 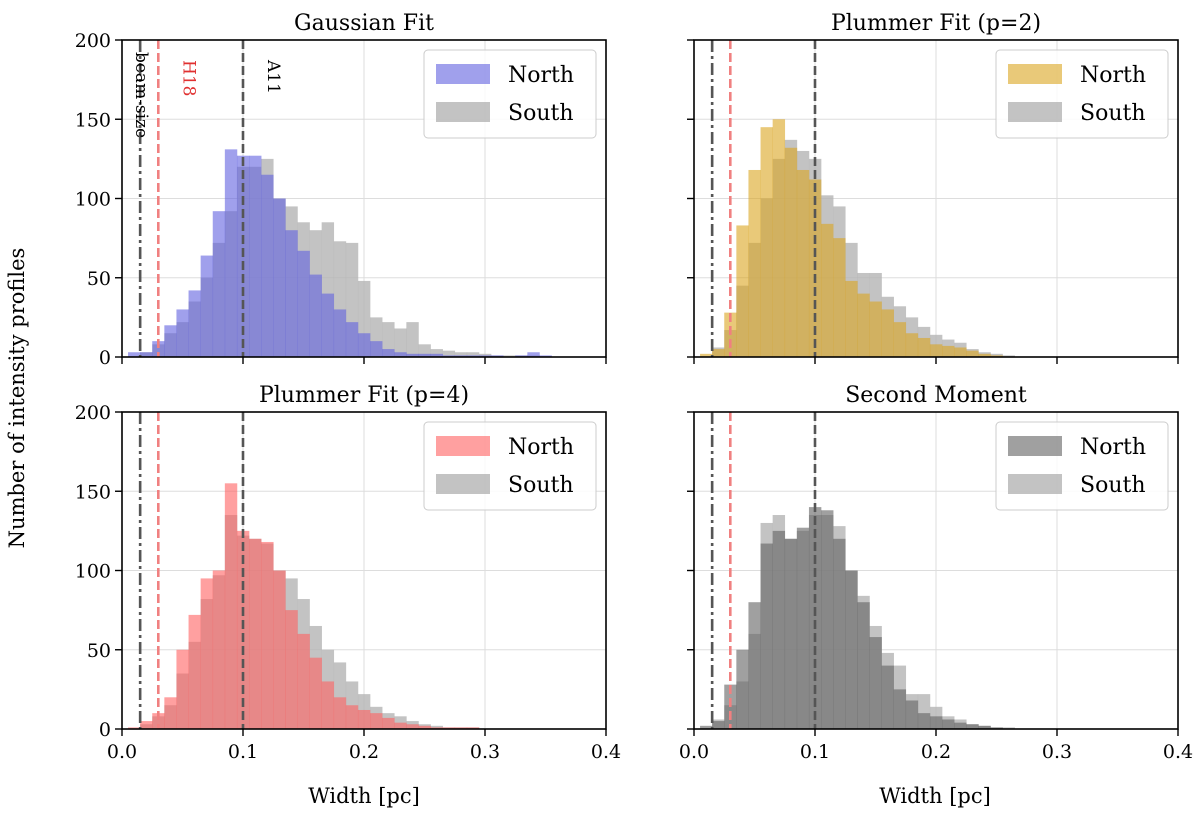 I want to click on x-tick-label-4: 0.4, so click(x=1178, y=752).